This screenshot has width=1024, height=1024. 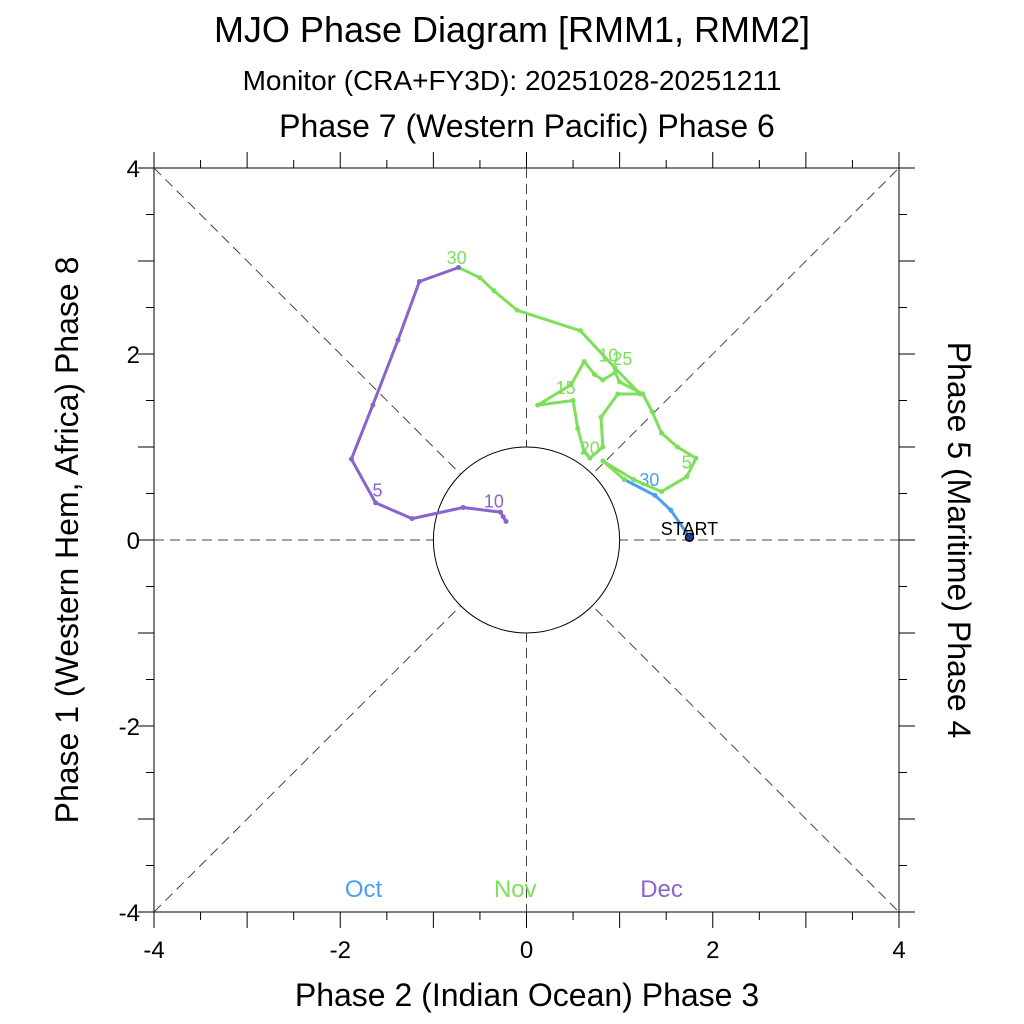 I want to click on legend-item-oct: Oct, so click(x=364, y=889).